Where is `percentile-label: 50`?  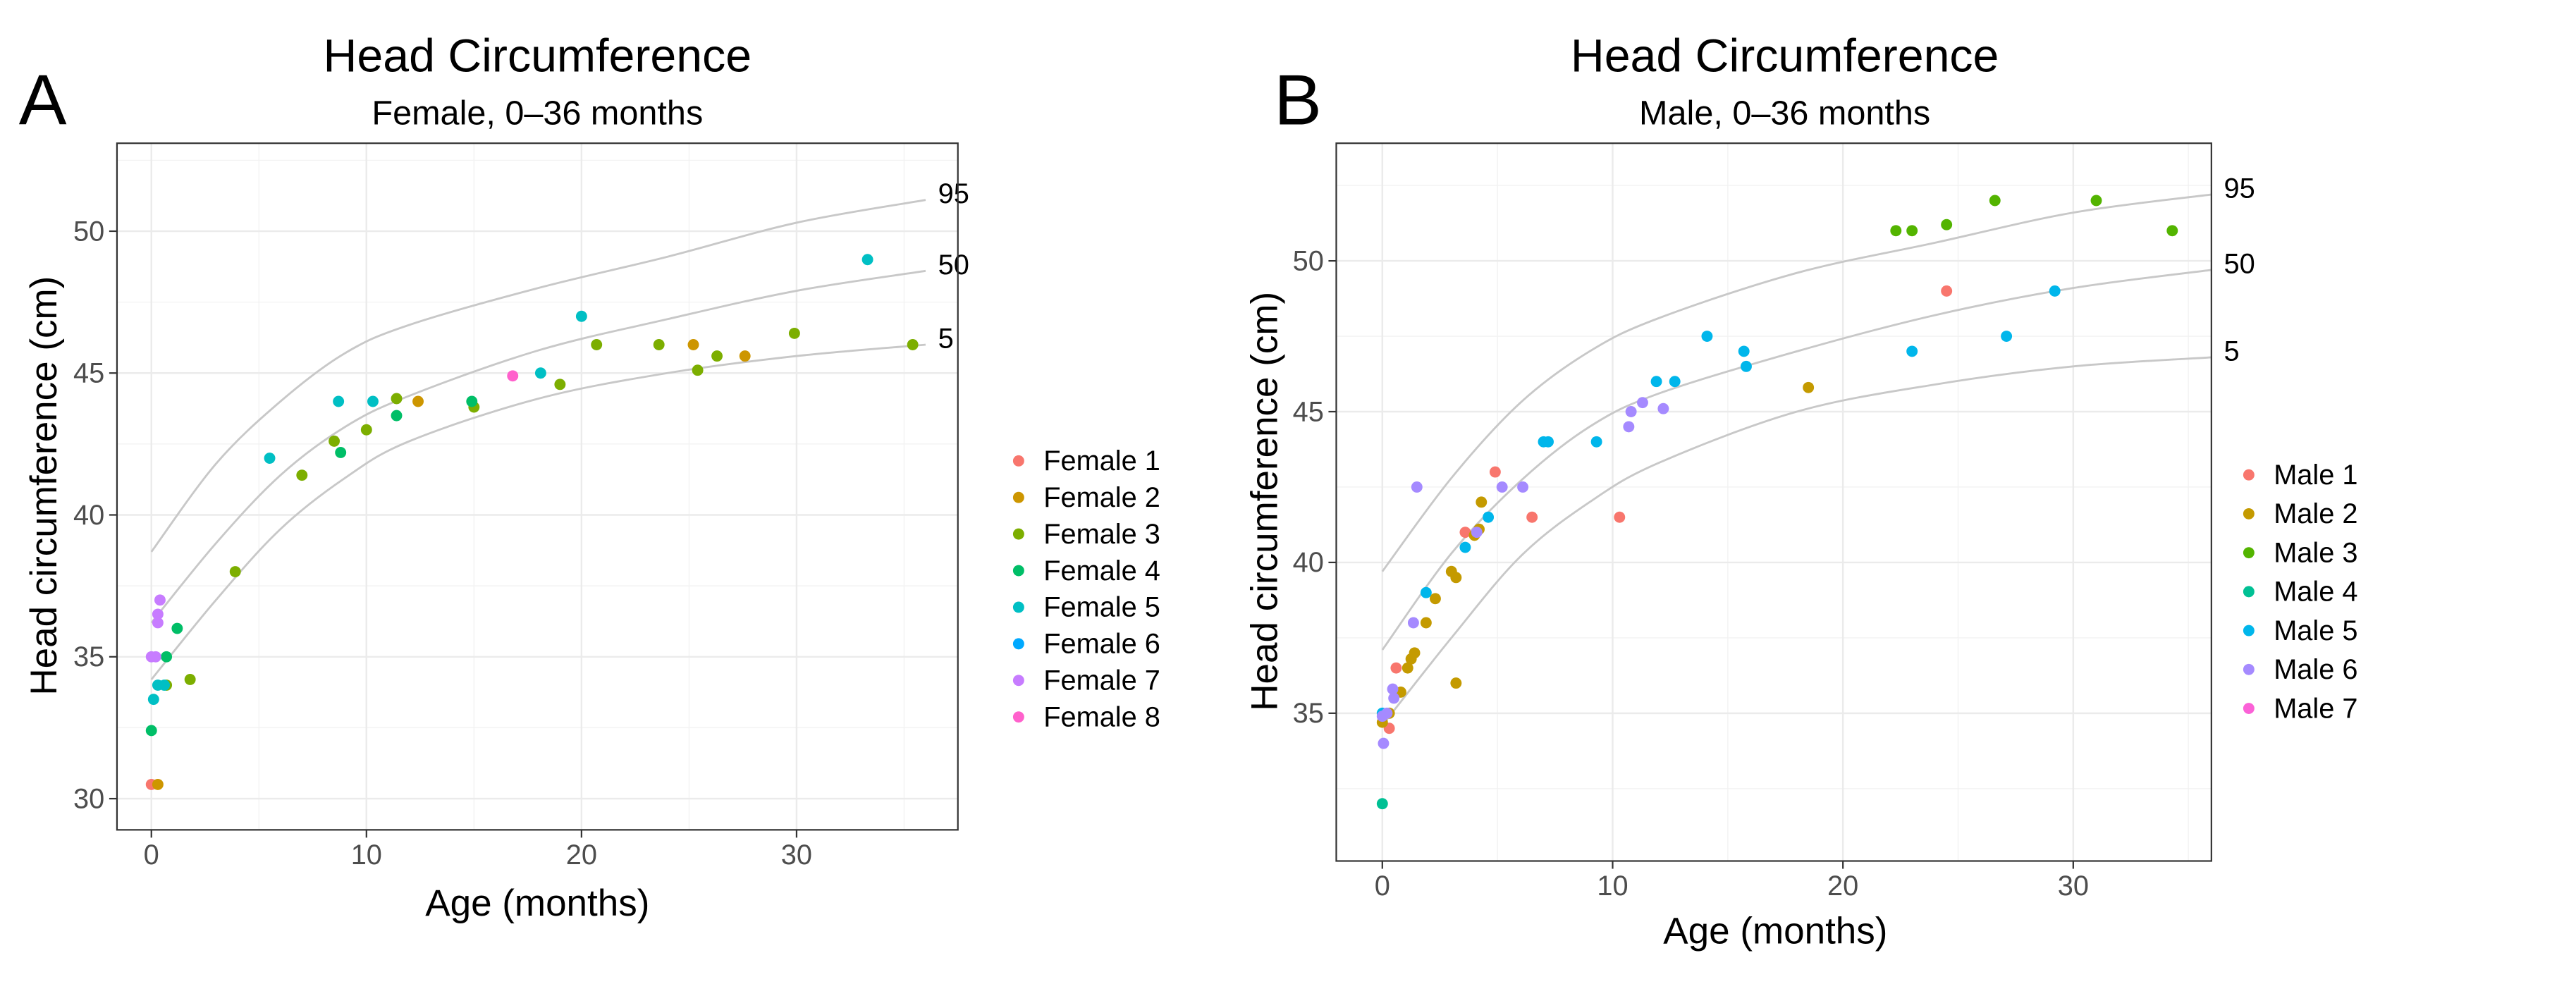 percentile-label: 50 is located at coordinates (2239, 263).